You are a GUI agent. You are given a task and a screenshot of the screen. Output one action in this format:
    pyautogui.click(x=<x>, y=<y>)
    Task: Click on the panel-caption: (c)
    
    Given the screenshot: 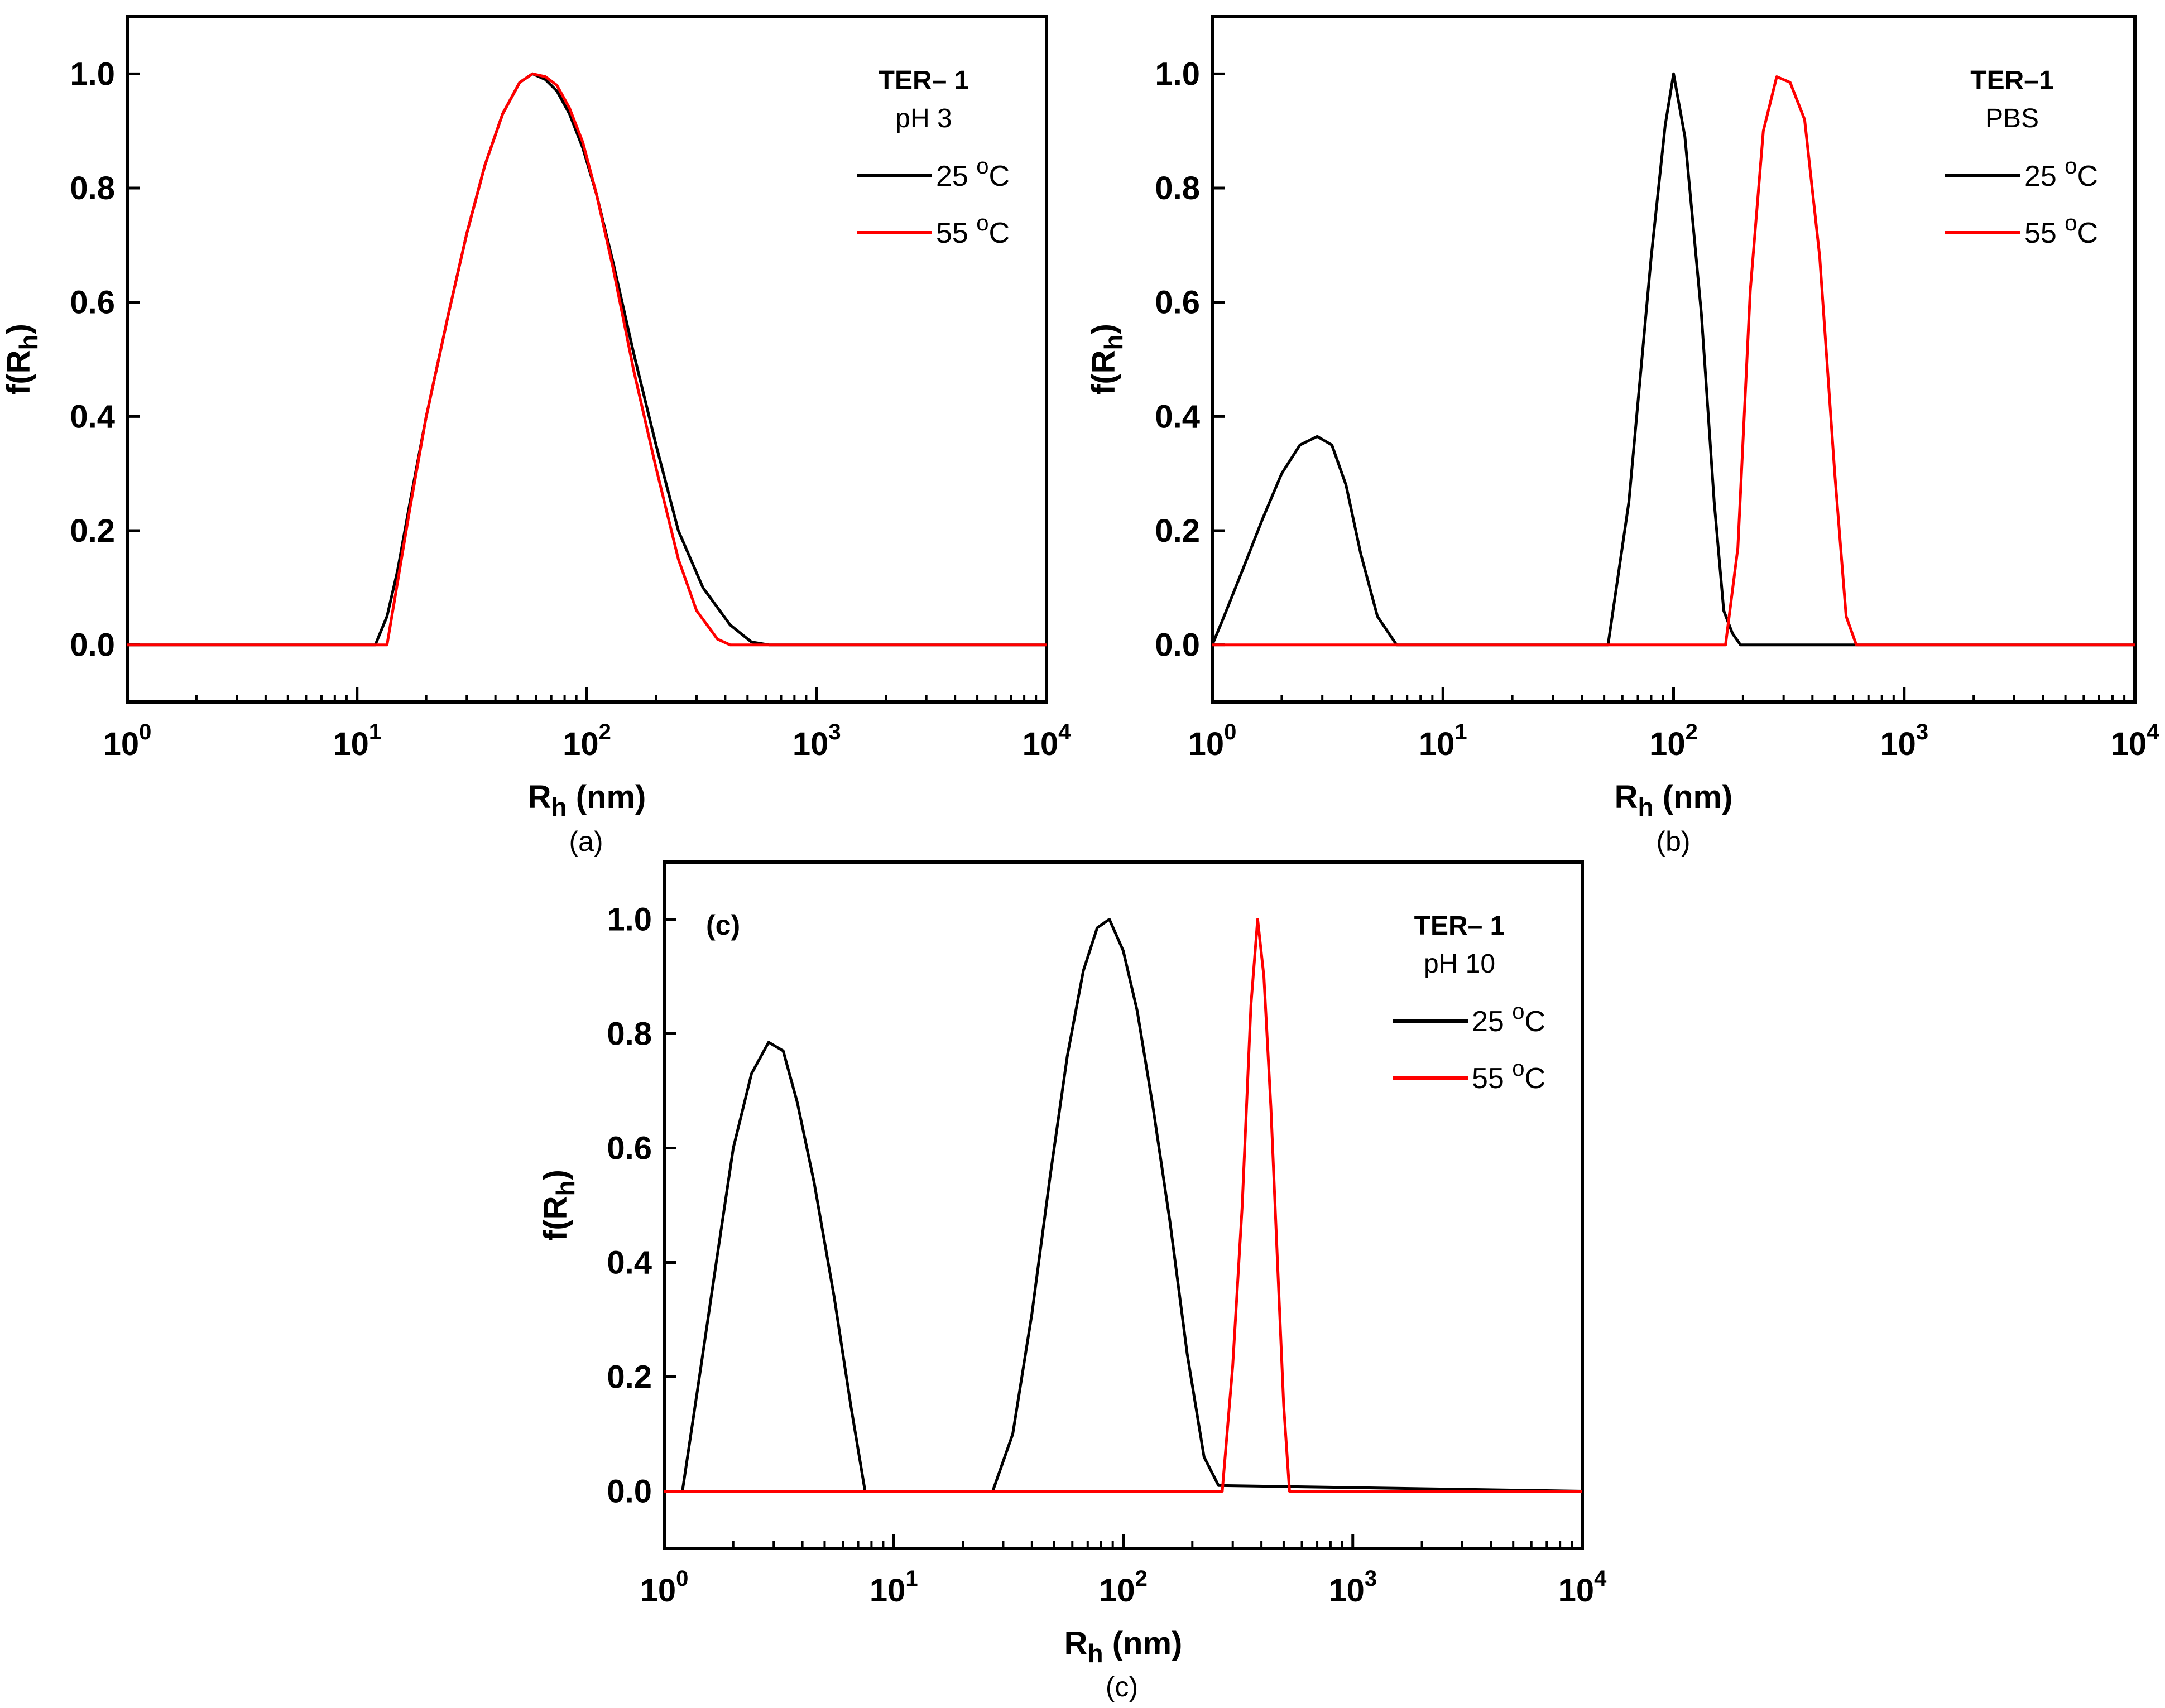 What is the action you would take?
    pyautogui.click(x=1122, y=1686)
    